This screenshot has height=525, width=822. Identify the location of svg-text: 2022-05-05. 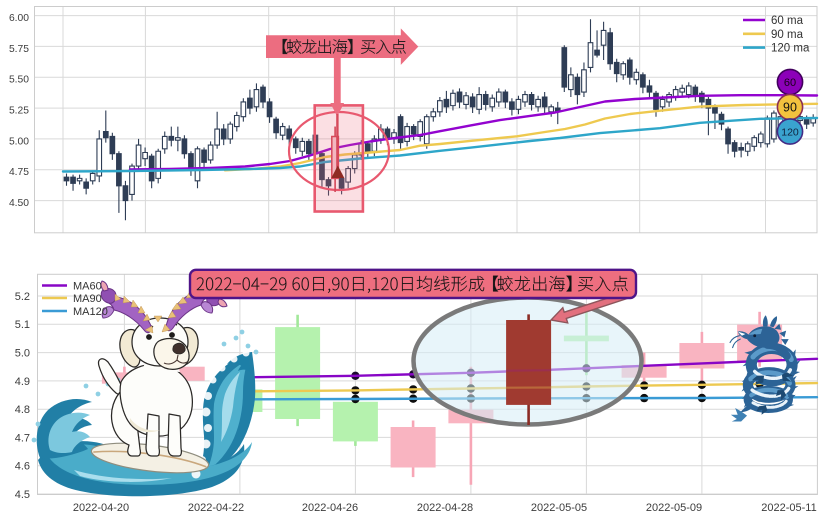
(559, 508).